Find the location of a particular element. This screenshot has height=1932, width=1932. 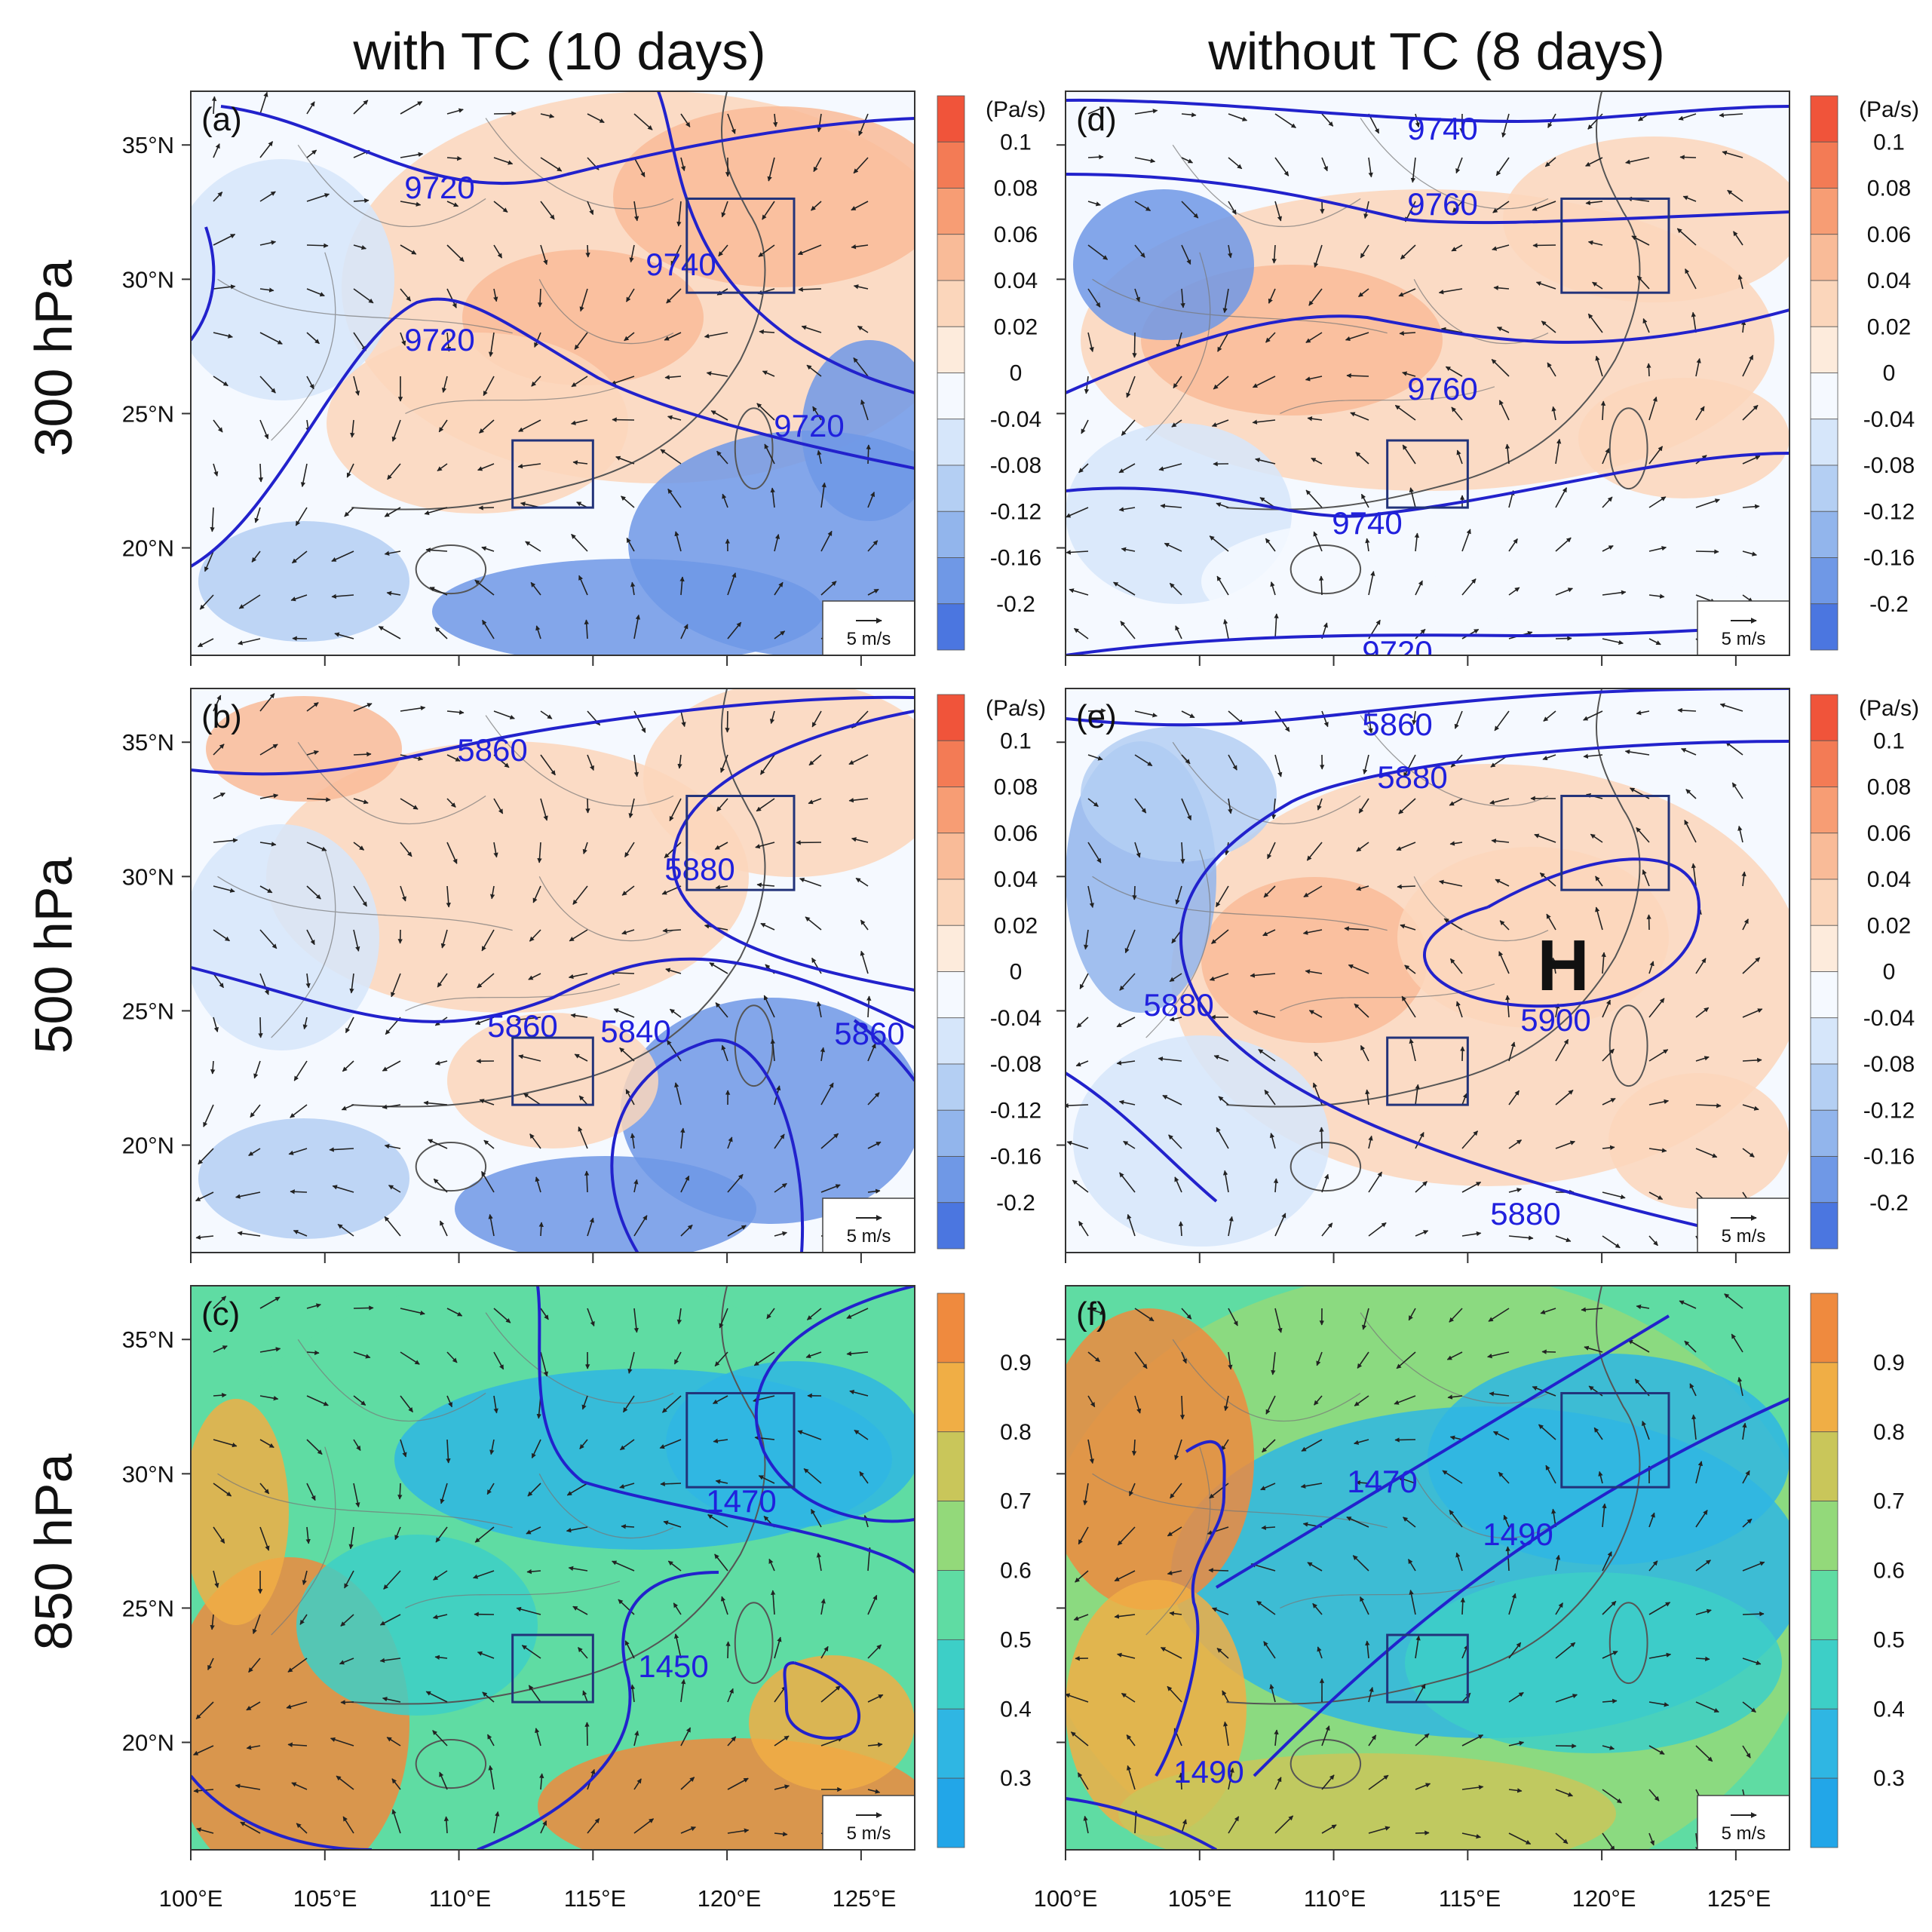

contour-label: 5860 is located at coordinates (1397, 724).